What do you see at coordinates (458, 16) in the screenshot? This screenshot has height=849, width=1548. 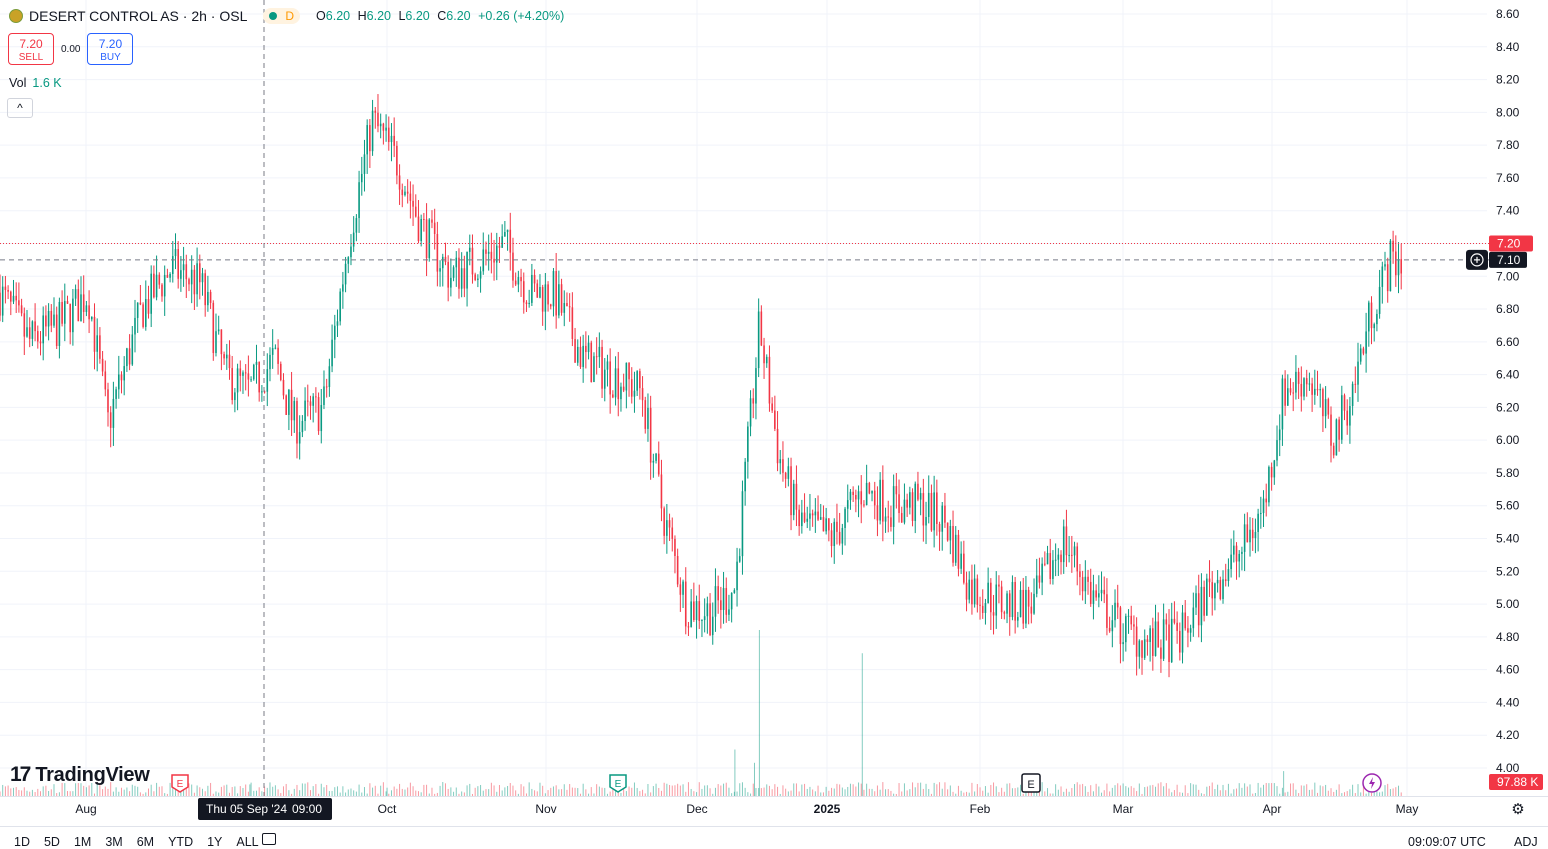 I see `close-value: 6.20` at bounding box center [458, 16].